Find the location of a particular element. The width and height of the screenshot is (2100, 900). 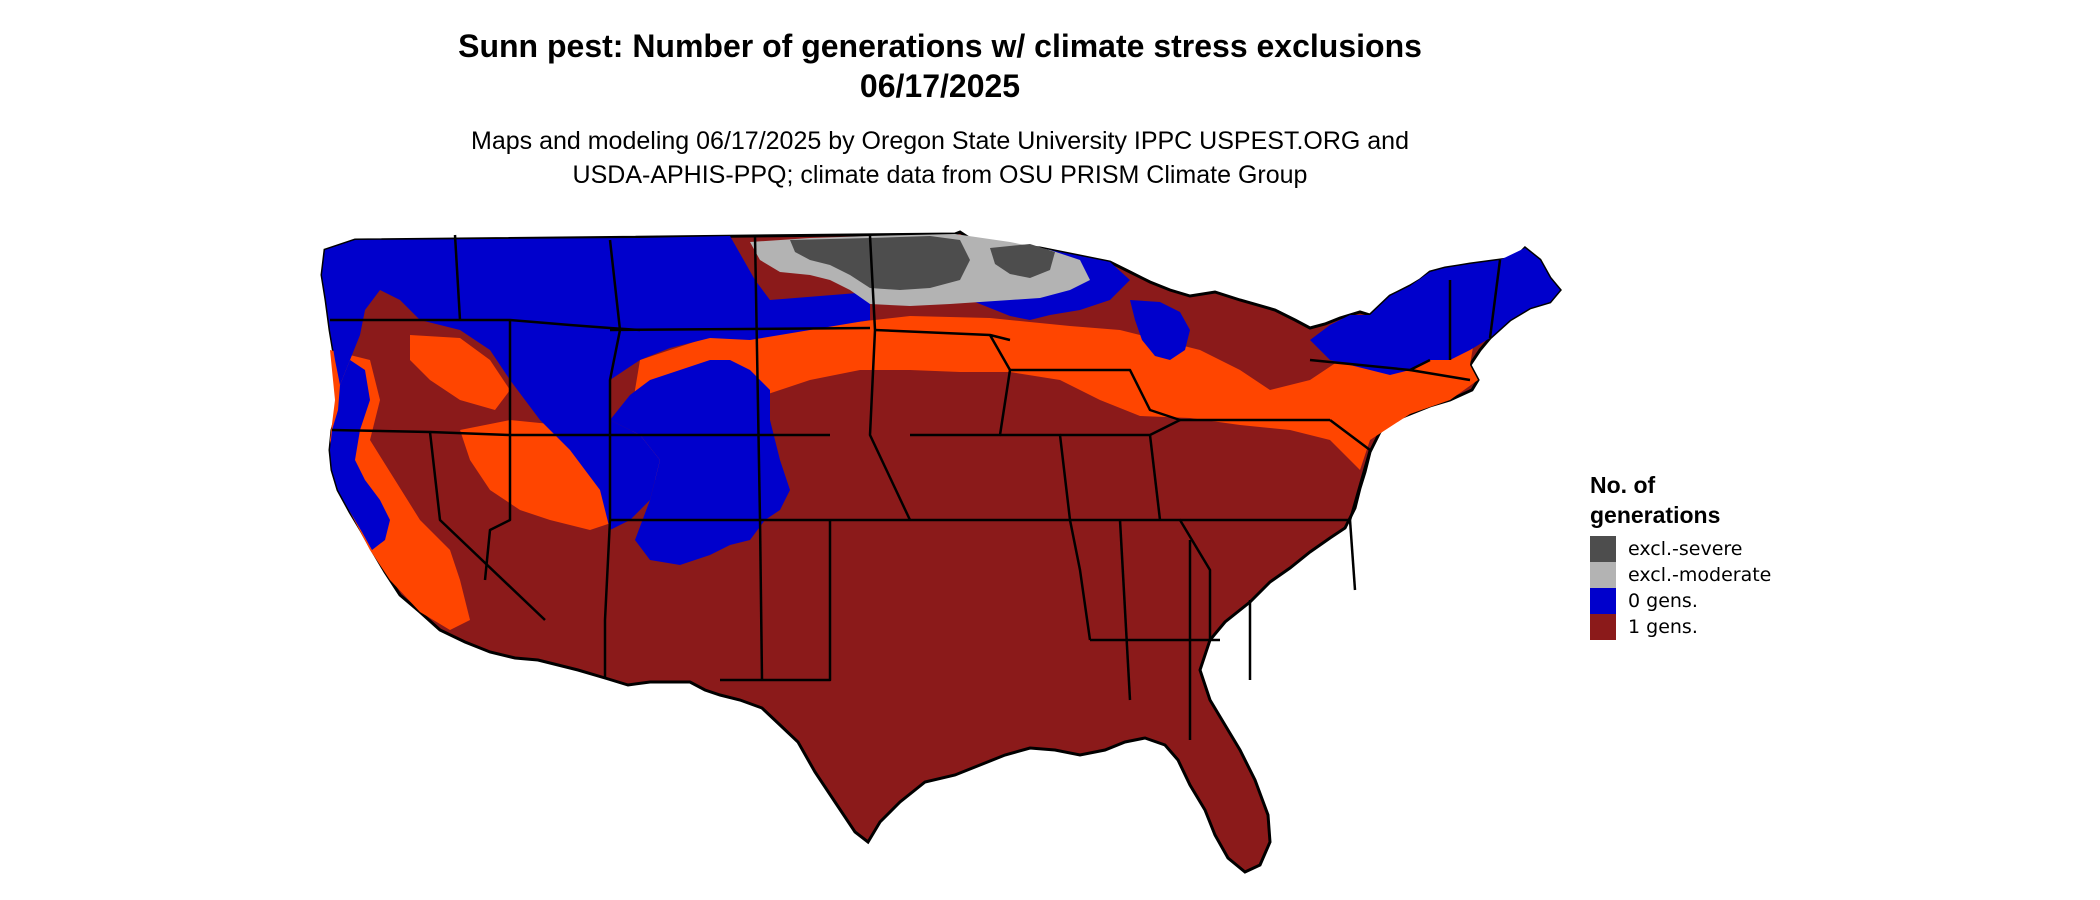

legend-title-line-1: No. of is located at coordinates (1623, 485).